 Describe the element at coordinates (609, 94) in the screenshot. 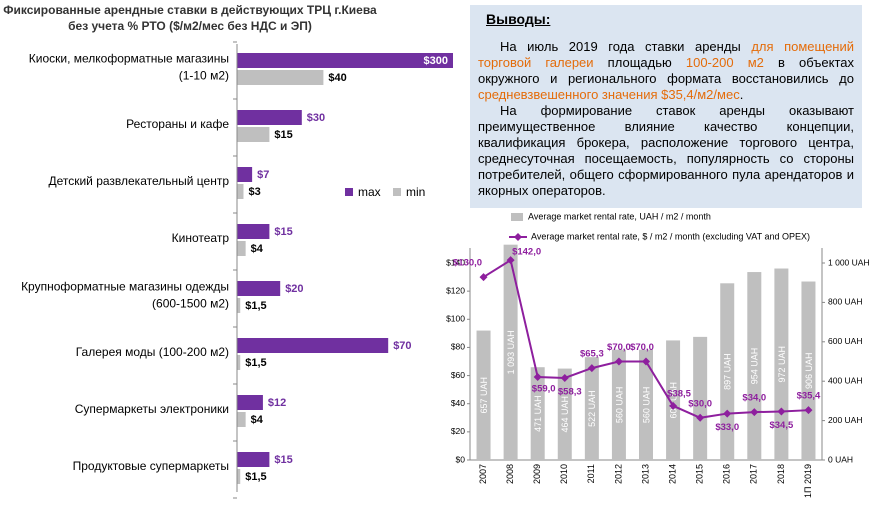

I see `text-segment: средневзвешенного значения $35,4/м2/мес` at that location.